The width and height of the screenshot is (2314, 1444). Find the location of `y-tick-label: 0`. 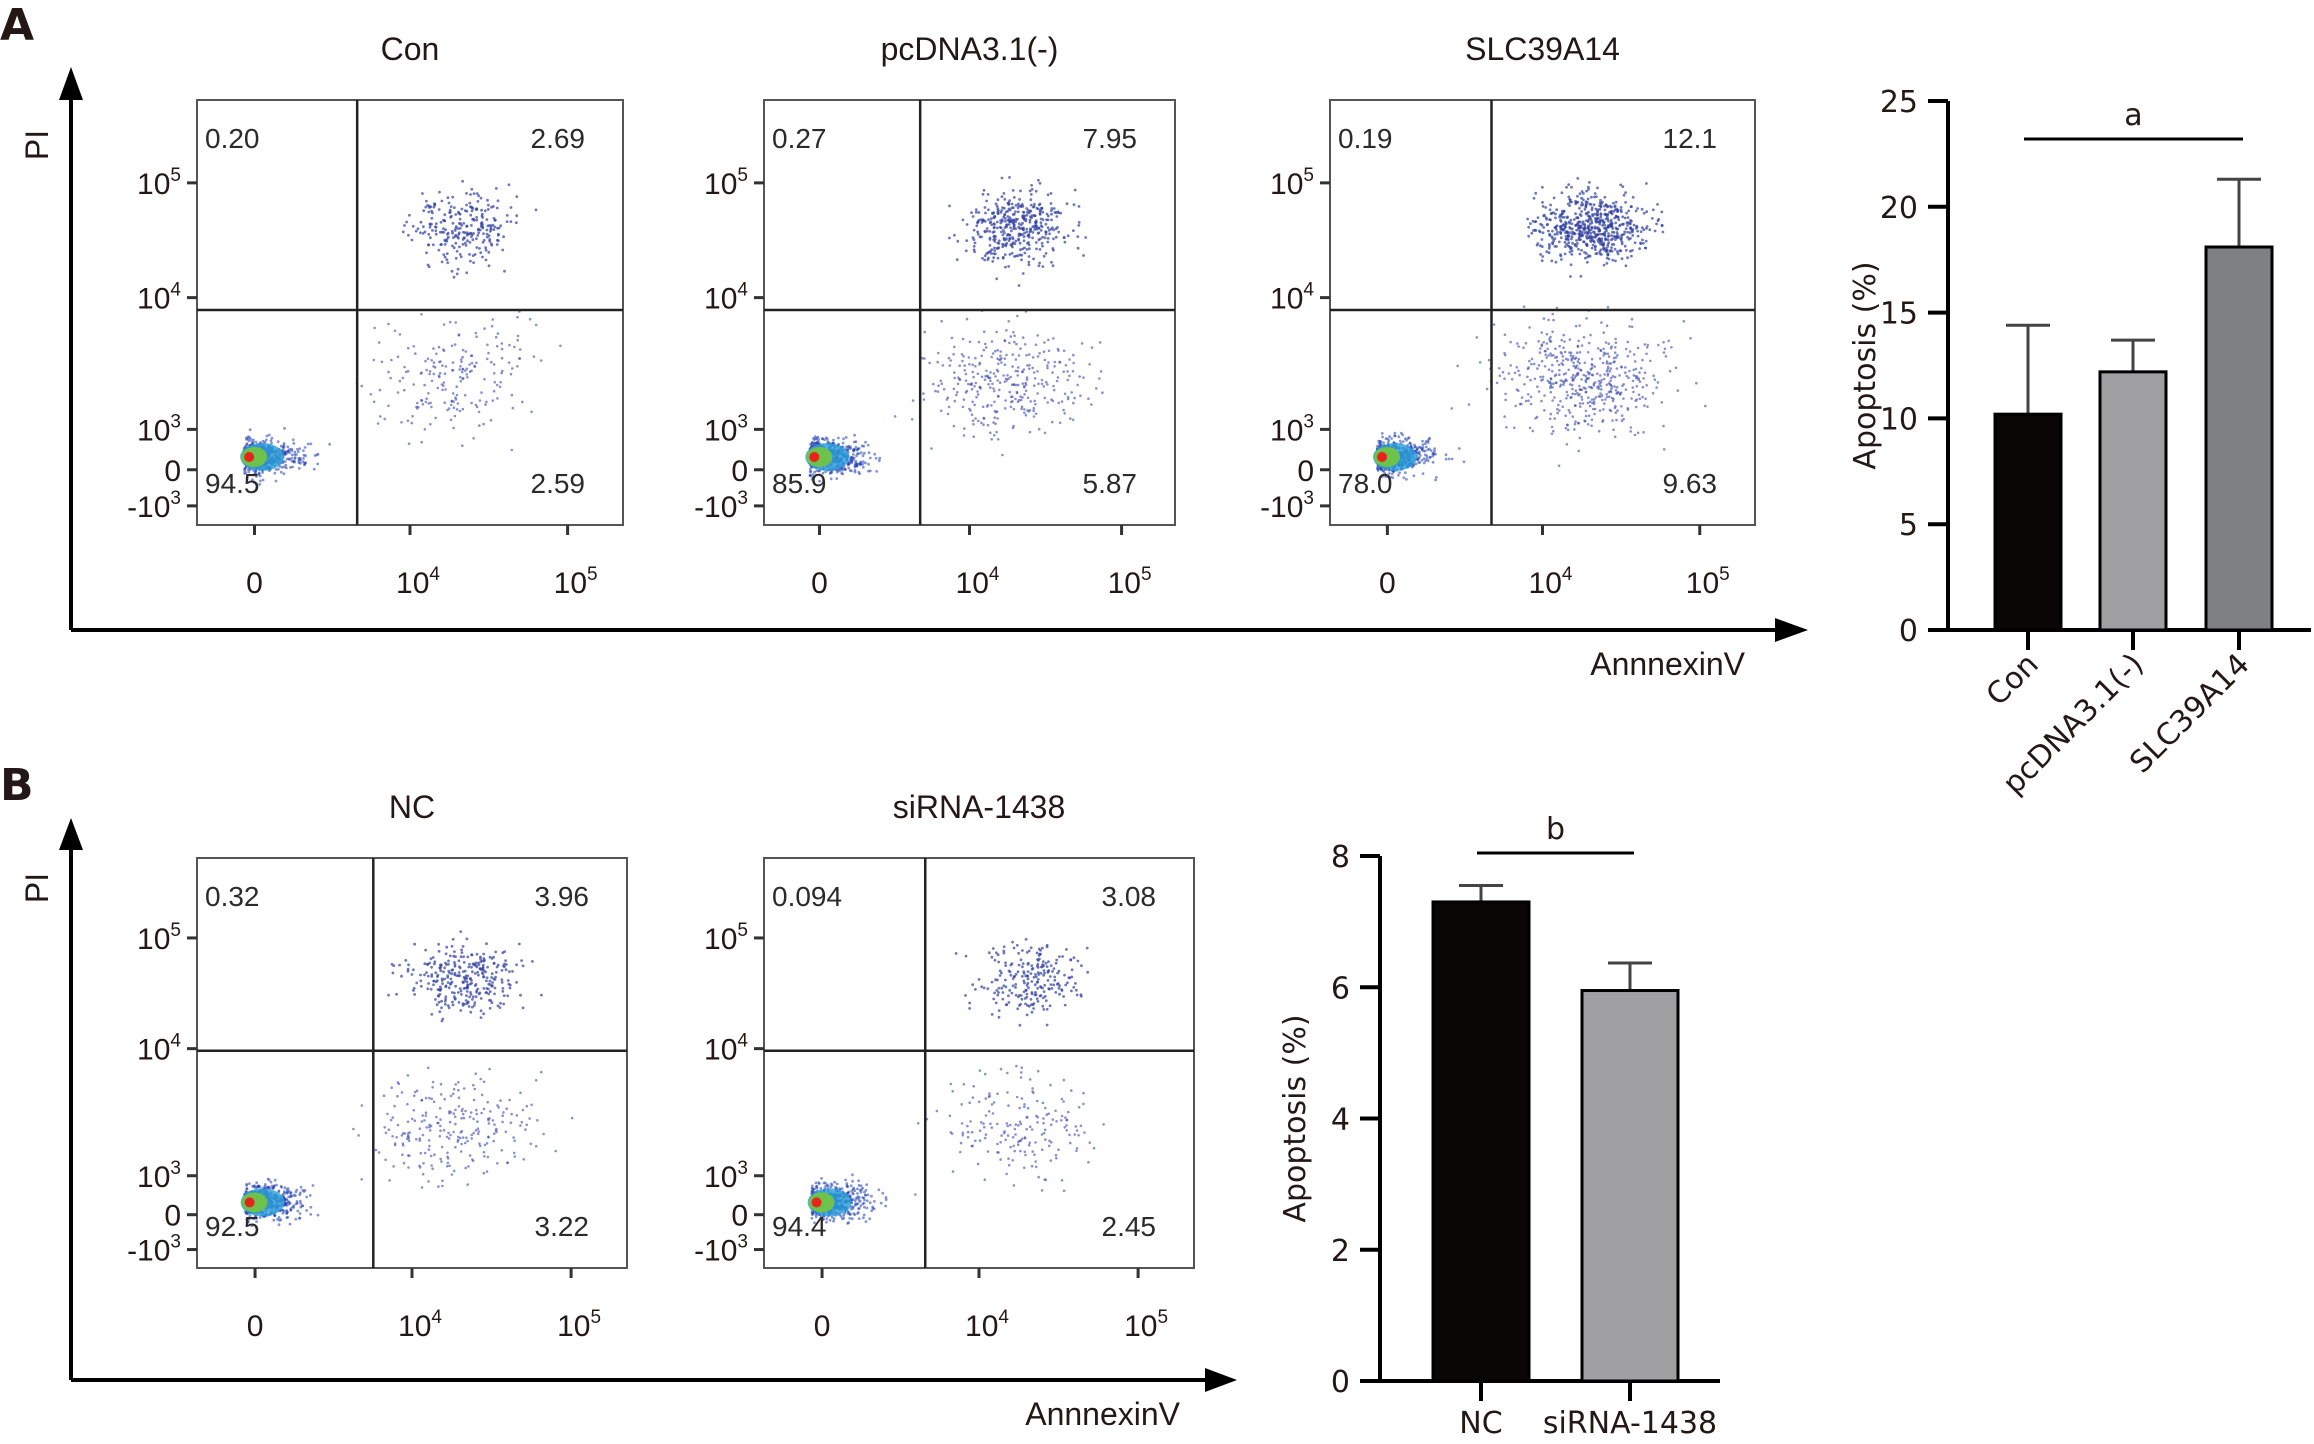

y-tick-label: 0 is located at coordinates (1305, 471).